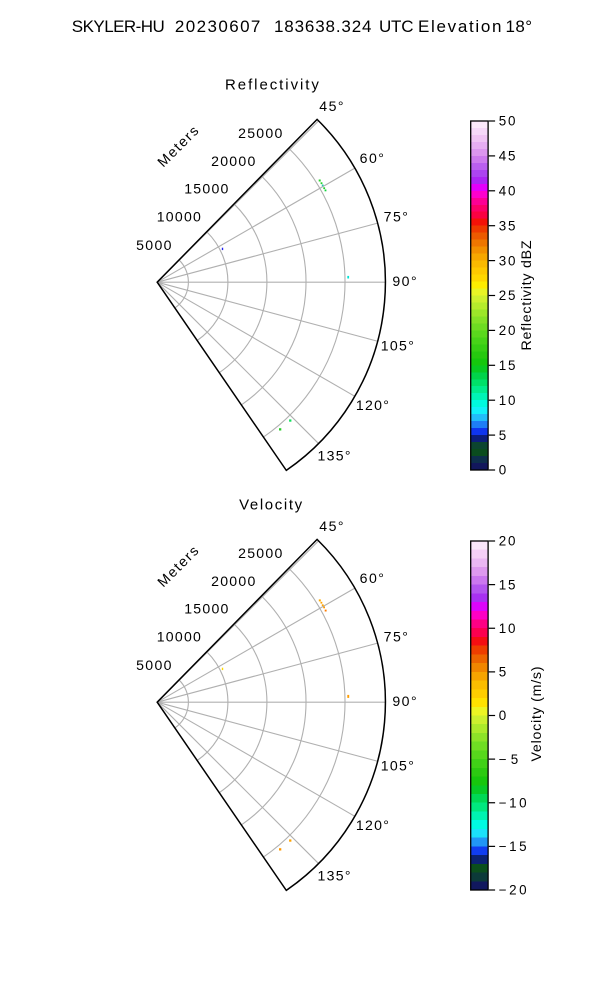  Describe the element at coordinates (513, 890) in the screenshot. I see `svg-text: −20` at that location.